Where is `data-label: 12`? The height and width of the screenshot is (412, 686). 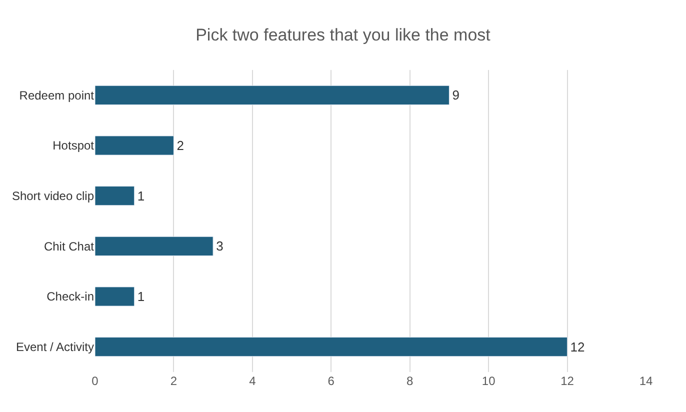
data-label: 12 is located at coordinates (577, 346).